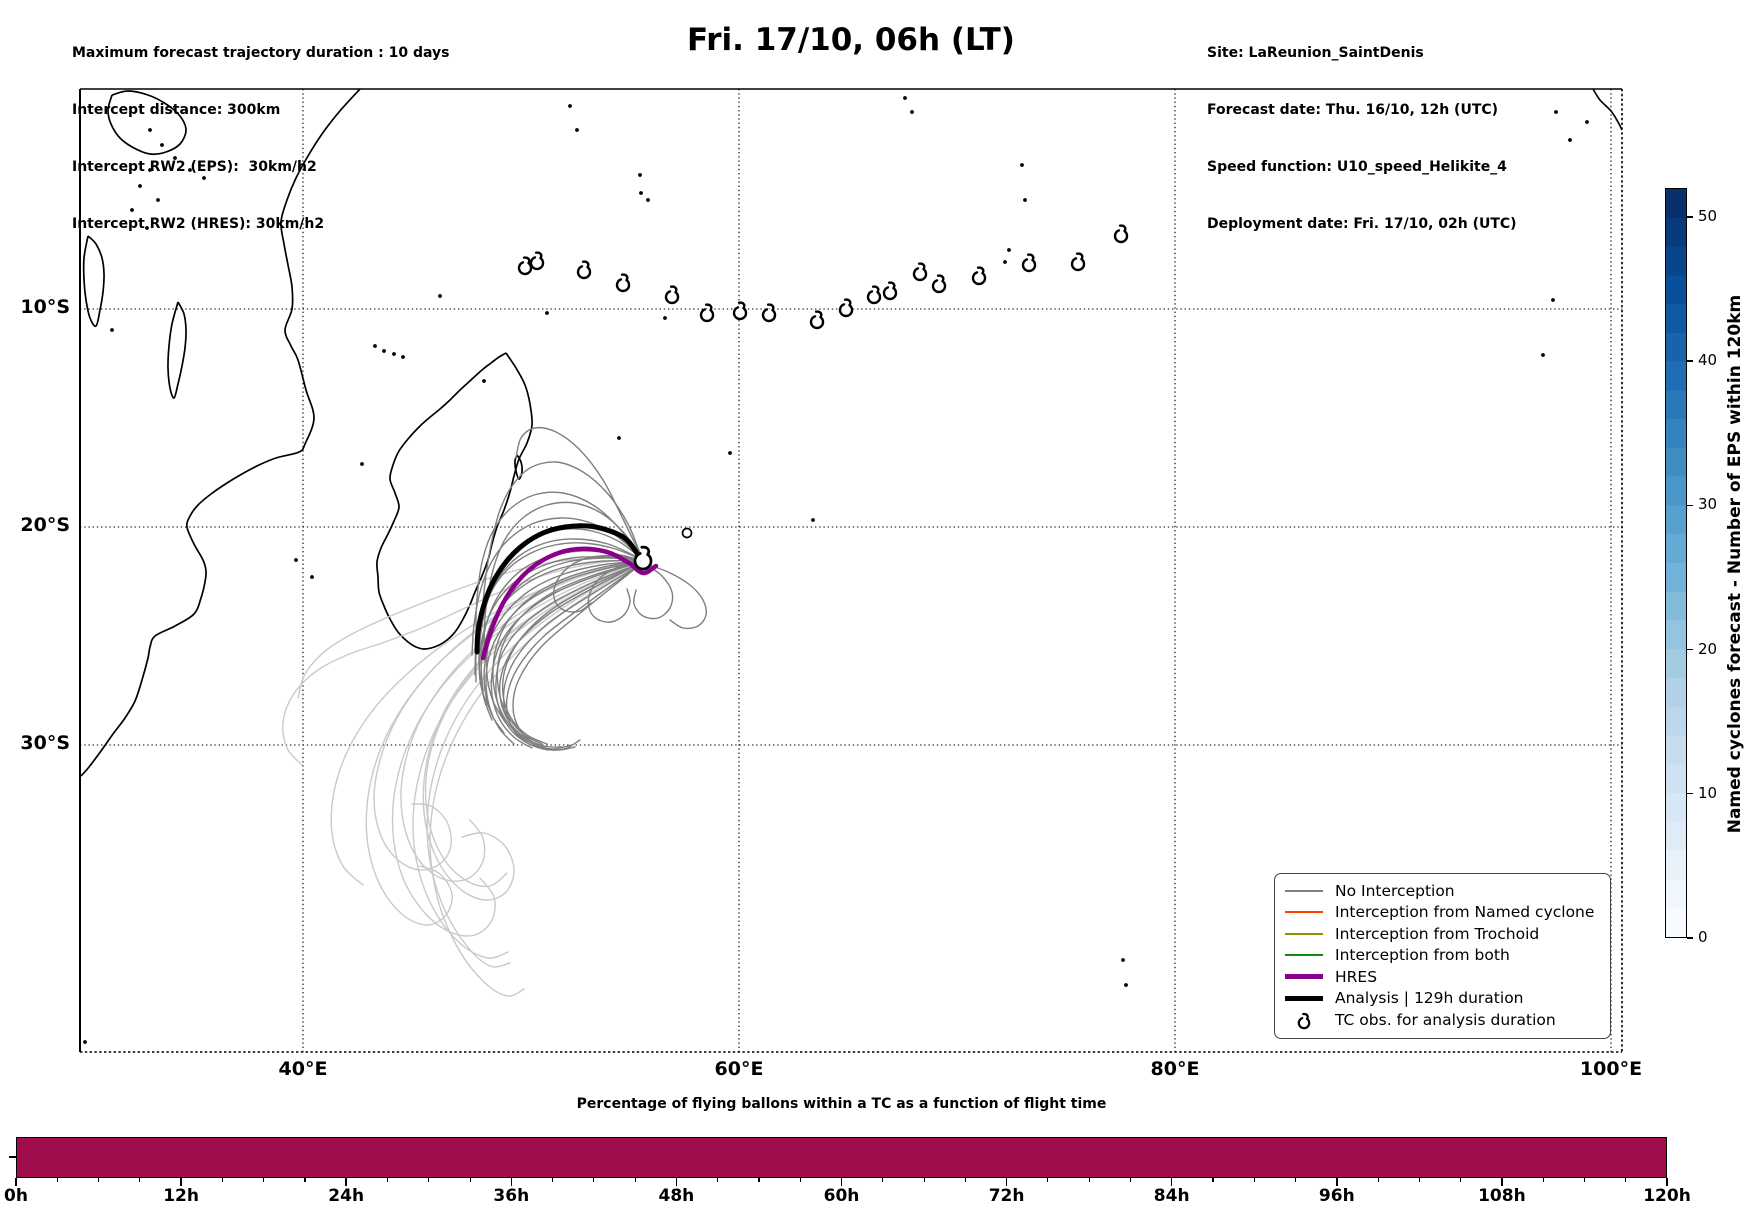  I want to click on legend-item: HRES, so click(1447, 977).